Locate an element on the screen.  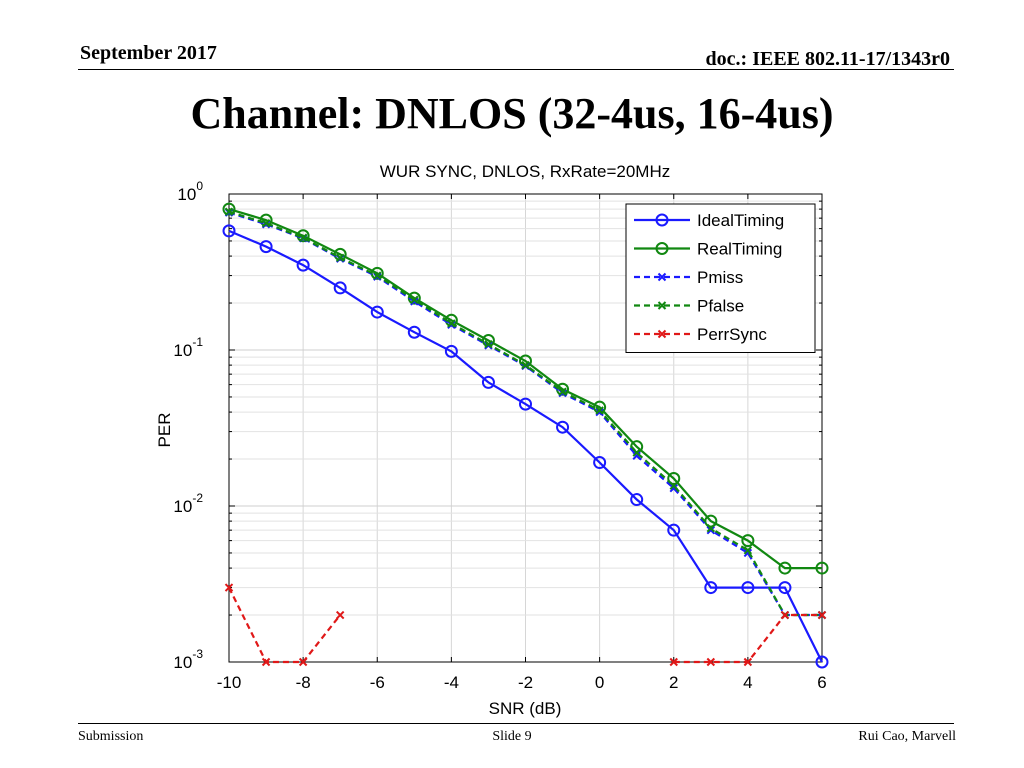
footer-slide-number: Slide 9 is located at coordinates (512, 736).